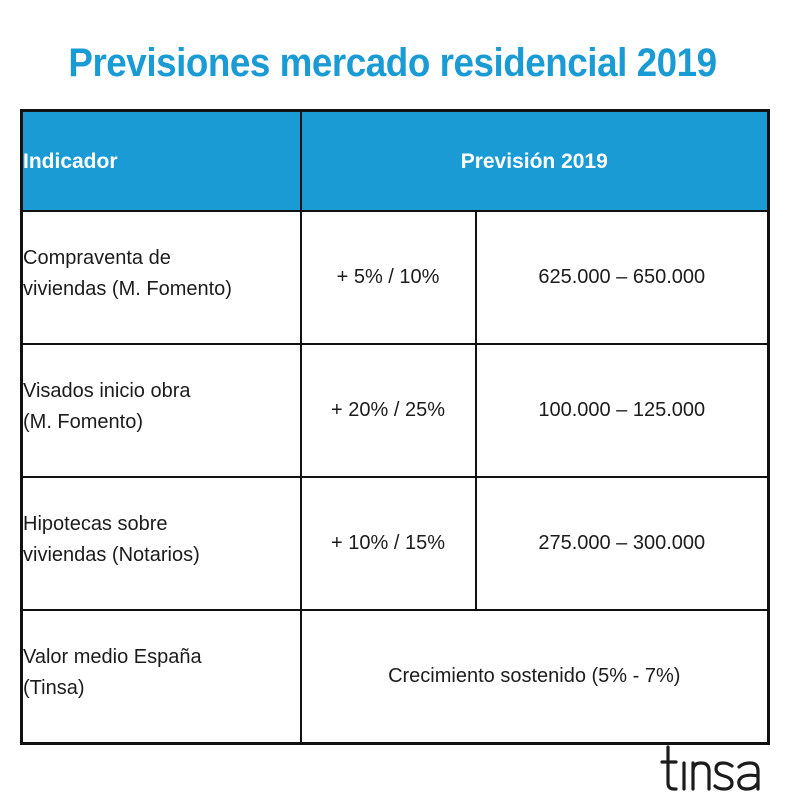 The width and height of the screenshot is (785, 805). I want to click on tinsa-logo-mark, so click(710, 768).